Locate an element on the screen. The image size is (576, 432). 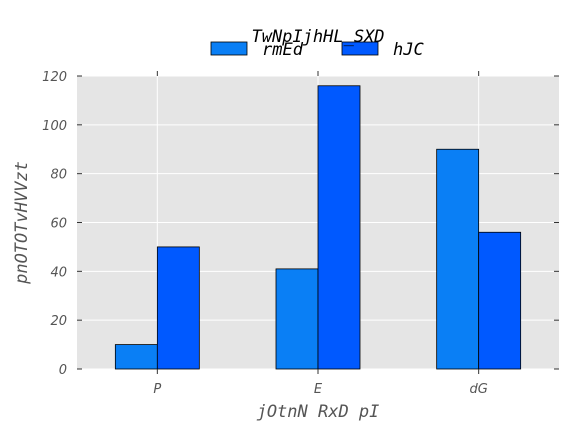
legend-swatch-hJC is located at coordinates (360, 48).